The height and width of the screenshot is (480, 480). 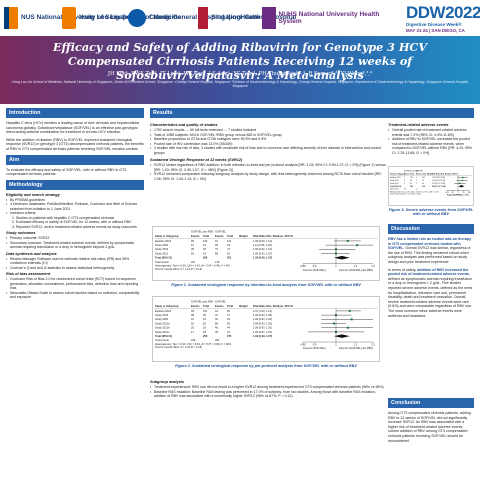 I want to click on table-cell: 1.07 [1.00, 1.13], so click(x=262, y=311).